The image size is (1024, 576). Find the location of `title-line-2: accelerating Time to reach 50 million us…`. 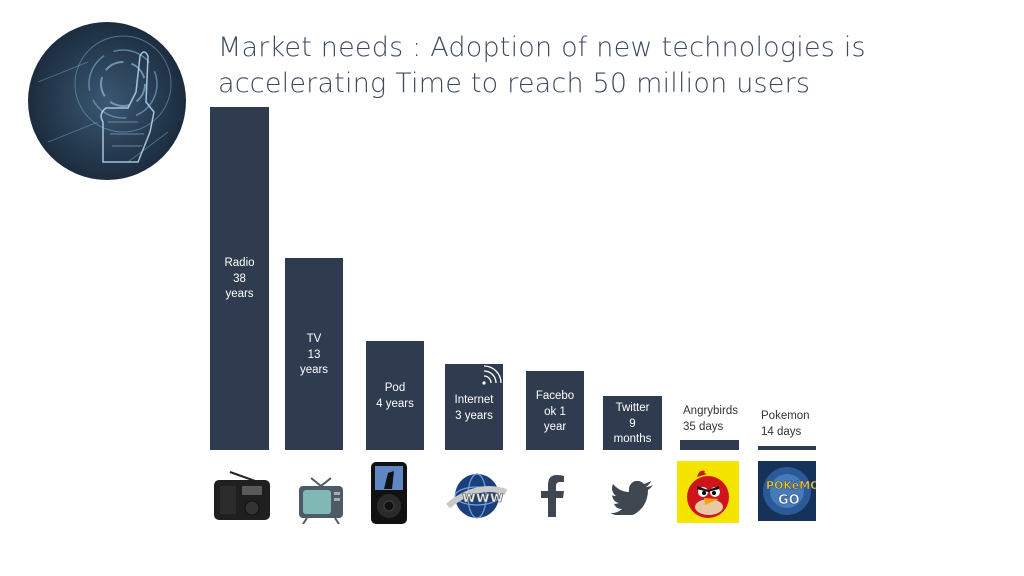

title-line-2: accelerating Time to reach 50 million us… is located at coordinates (514, 83).